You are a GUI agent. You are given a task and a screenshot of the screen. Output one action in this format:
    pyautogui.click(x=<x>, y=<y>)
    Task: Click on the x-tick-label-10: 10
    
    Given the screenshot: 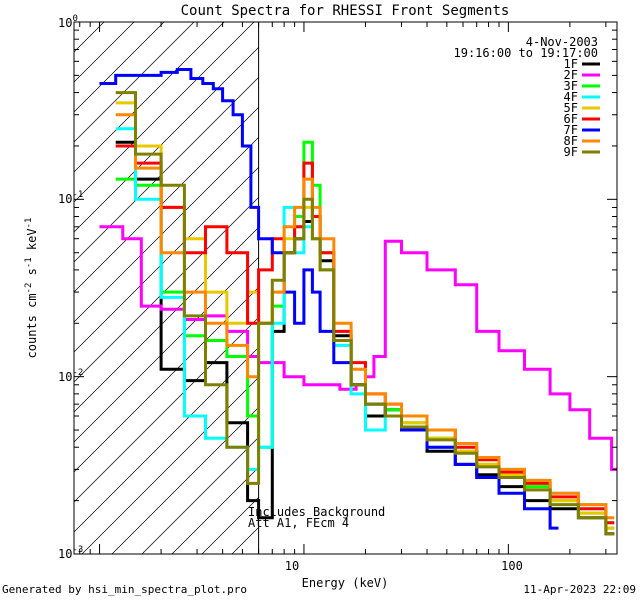 What is the action you would take?
    pyautogui.click(x=292, y=566)
    